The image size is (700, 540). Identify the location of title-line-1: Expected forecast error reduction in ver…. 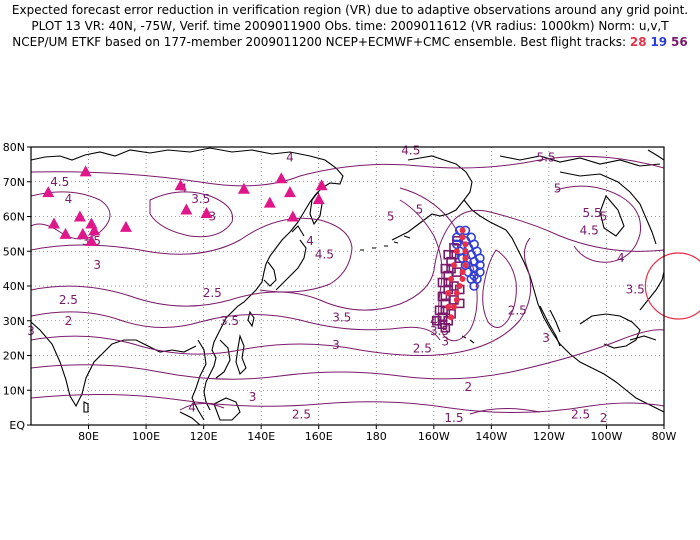
(350, 10).